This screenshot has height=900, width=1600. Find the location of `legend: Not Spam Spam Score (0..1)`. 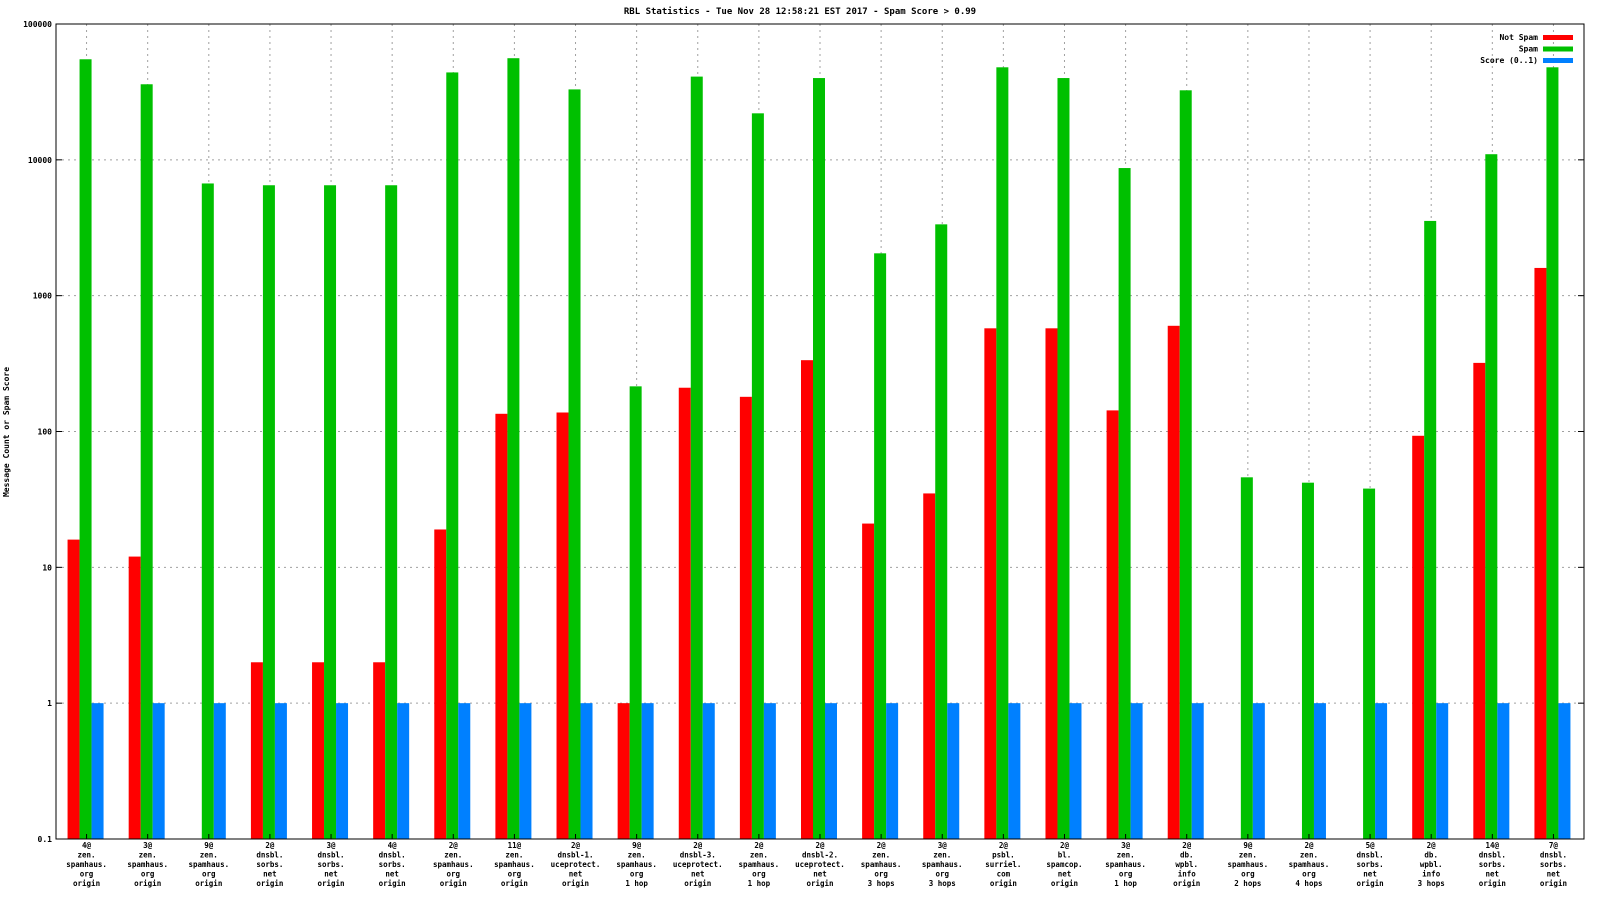

legend: Not Spam Spam Score (0..1) is located at coordinates (1526, 49).